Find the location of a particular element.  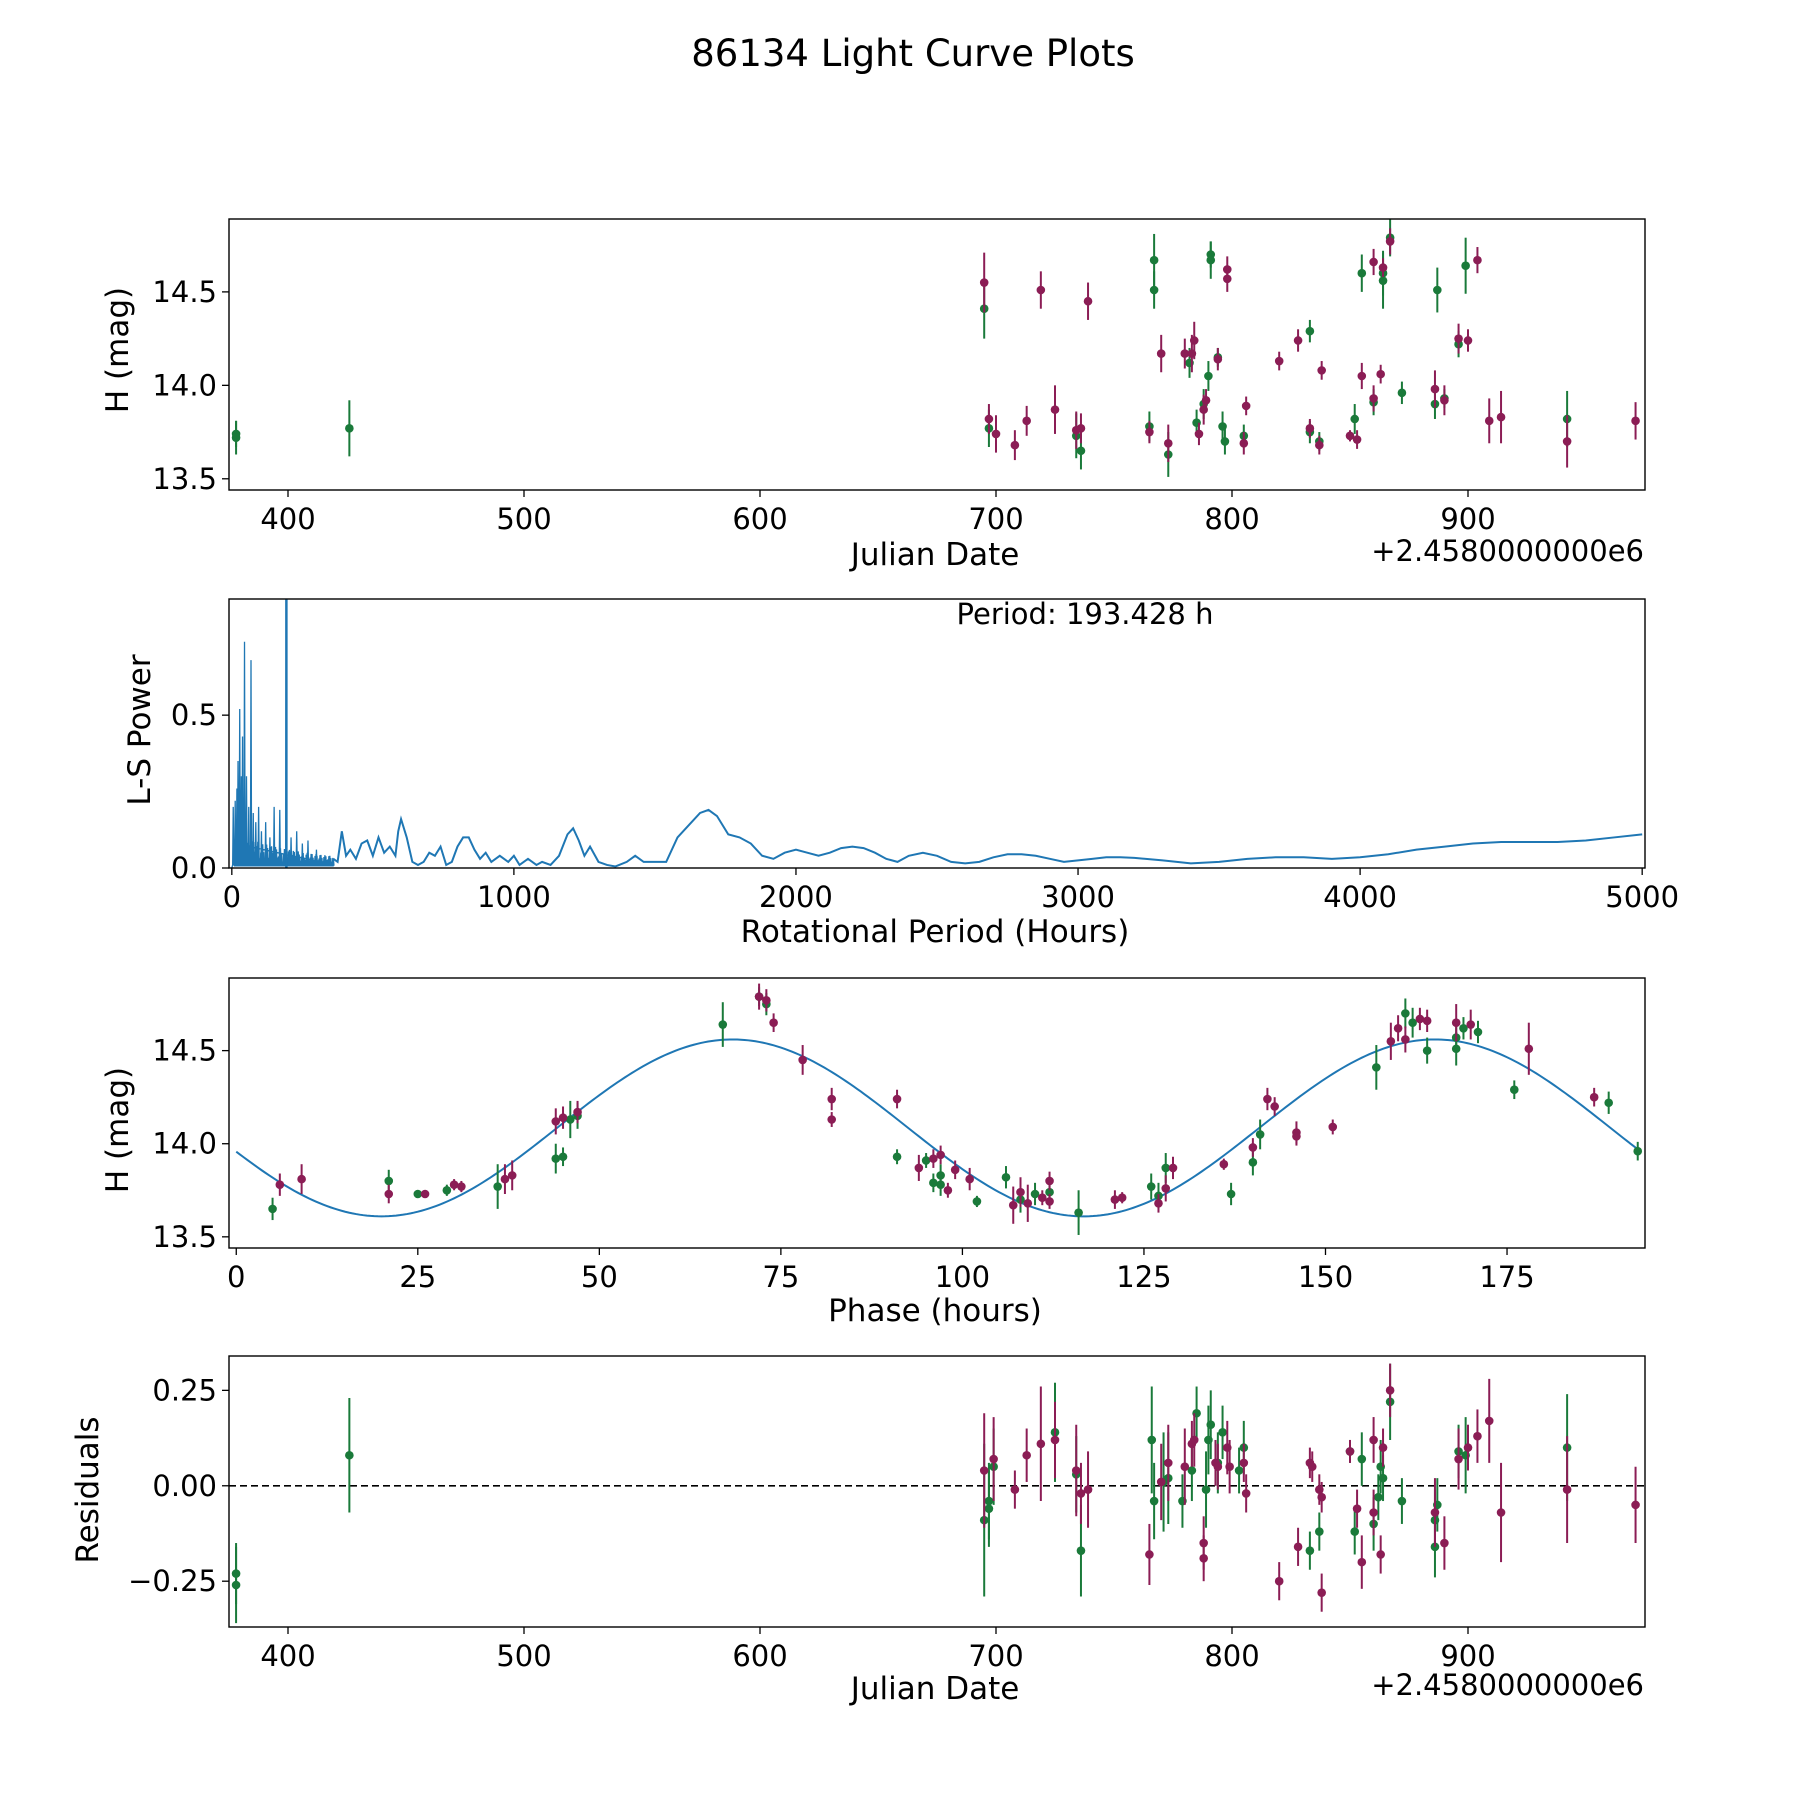

lightcurve-frame is located at coordinates (937, 354).